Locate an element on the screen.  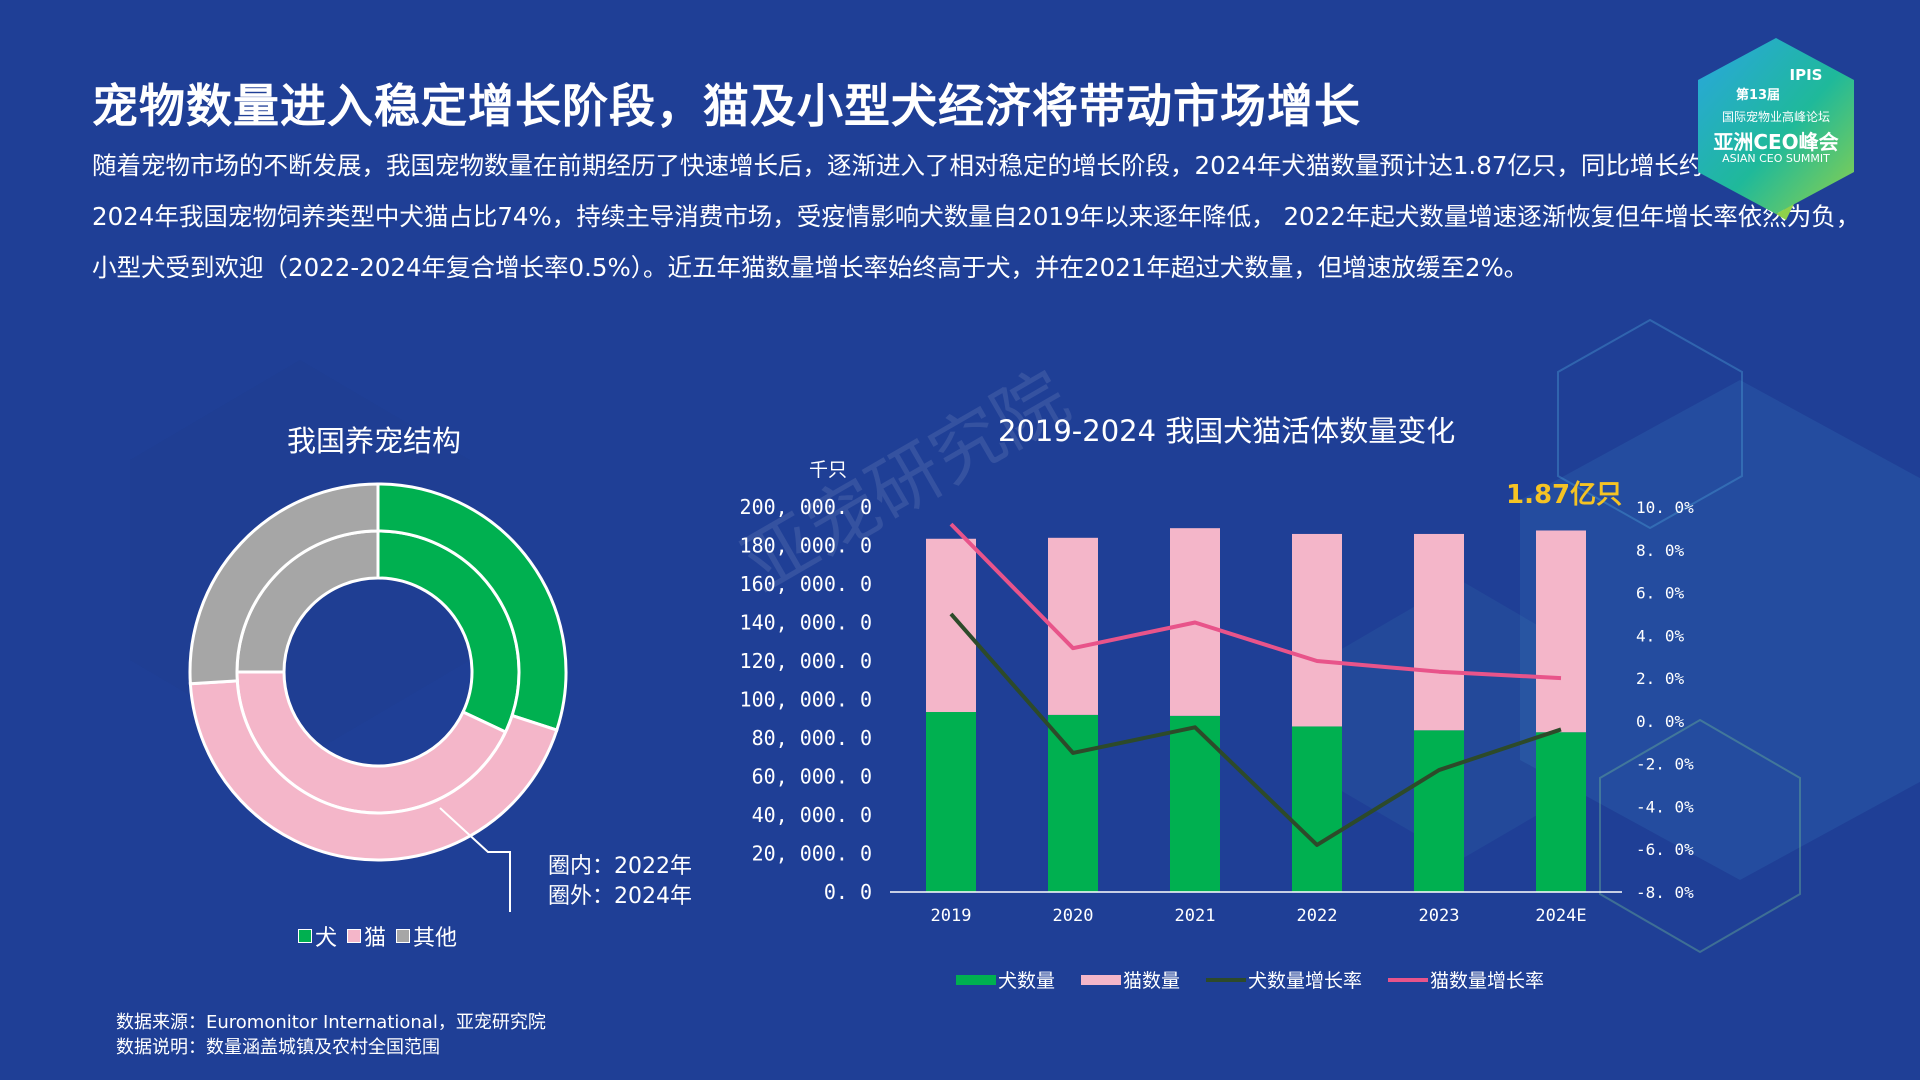
y-tick-label: 0. 0 is located at coordinates (848, 892).